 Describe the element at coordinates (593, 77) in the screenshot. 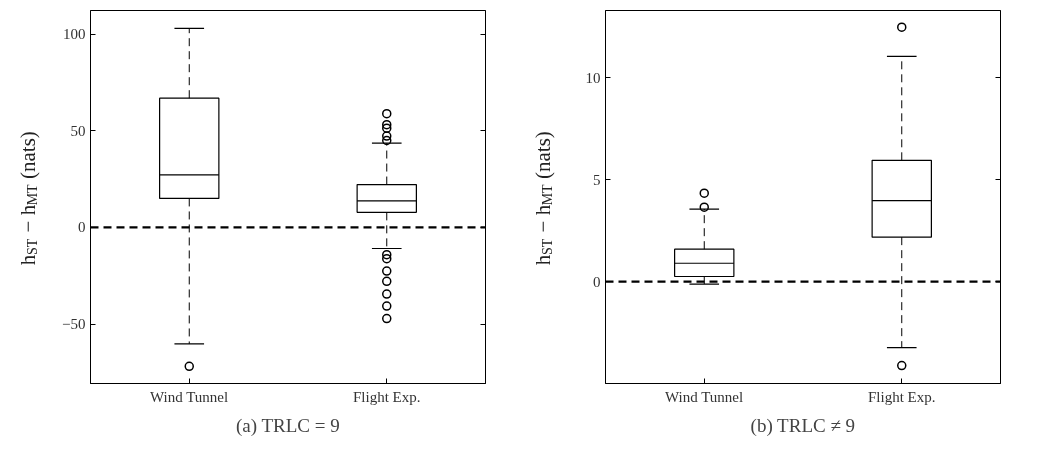

I see `y-tick-label: 10` at that location.